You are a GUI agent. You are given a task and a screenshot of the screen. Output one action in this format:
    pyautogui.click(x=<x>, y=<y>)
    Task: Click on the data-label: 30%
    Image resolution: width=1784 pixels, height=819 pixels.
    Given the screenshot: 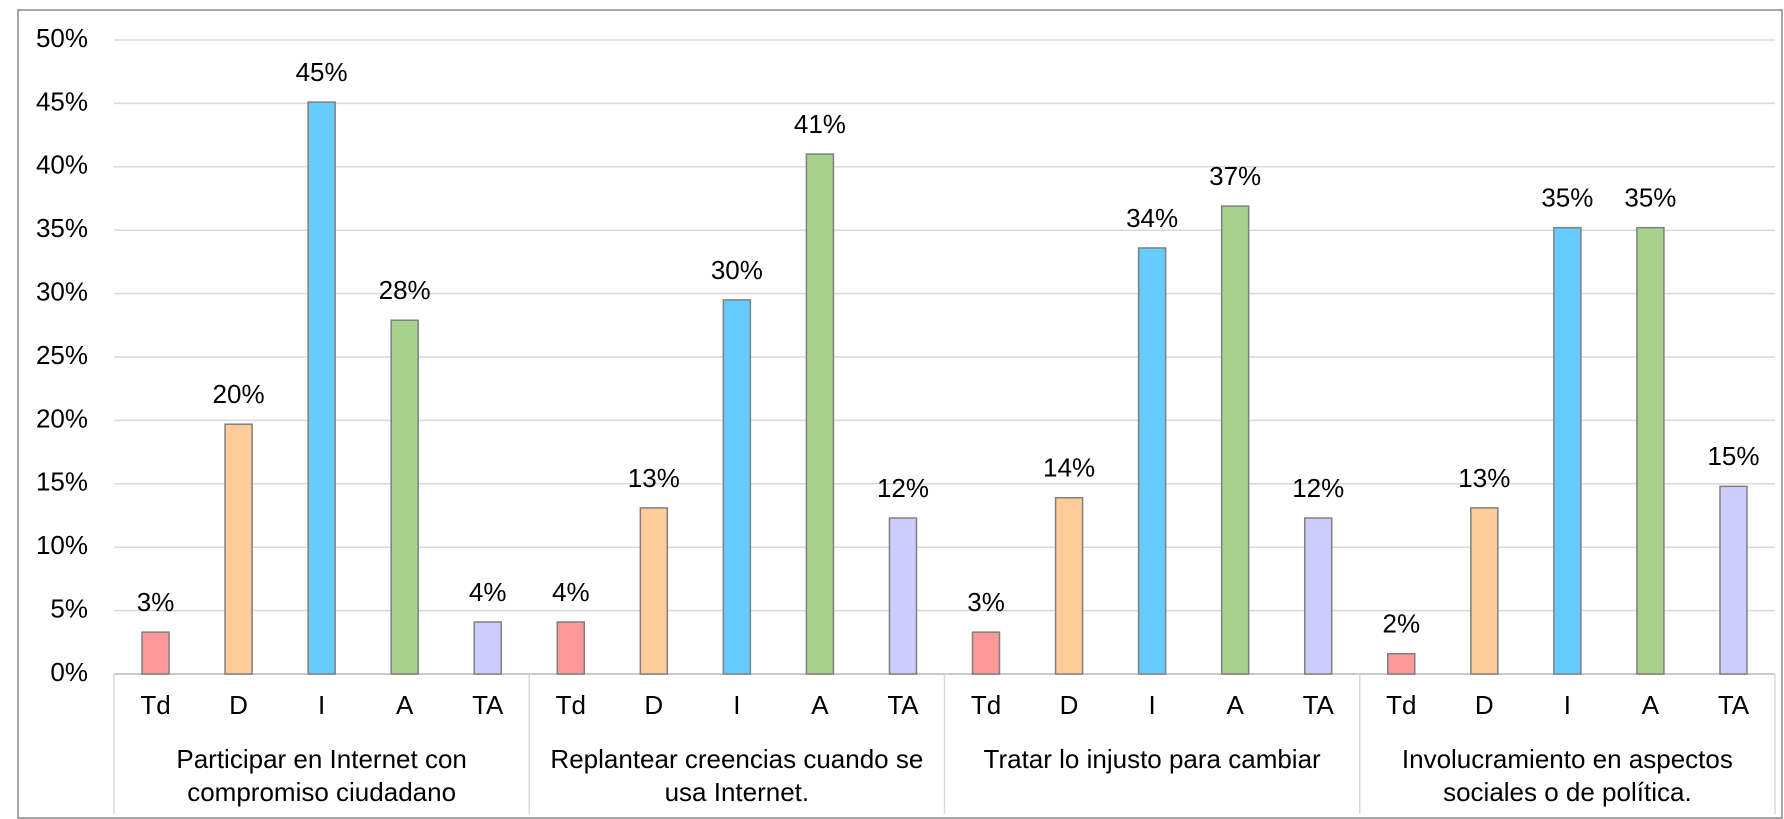 What is the action you would take?
    pyautogui.click(x=737, y=270)
    